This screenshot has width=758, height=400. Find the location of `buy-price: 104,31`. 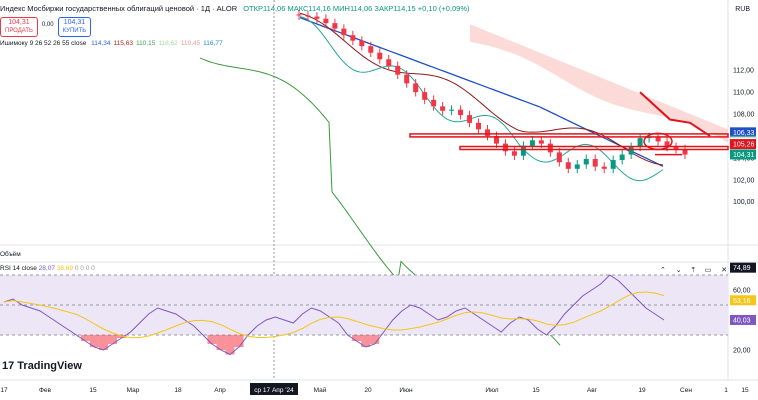

buy-price: 104,31 is located at coordinates (74, 22).